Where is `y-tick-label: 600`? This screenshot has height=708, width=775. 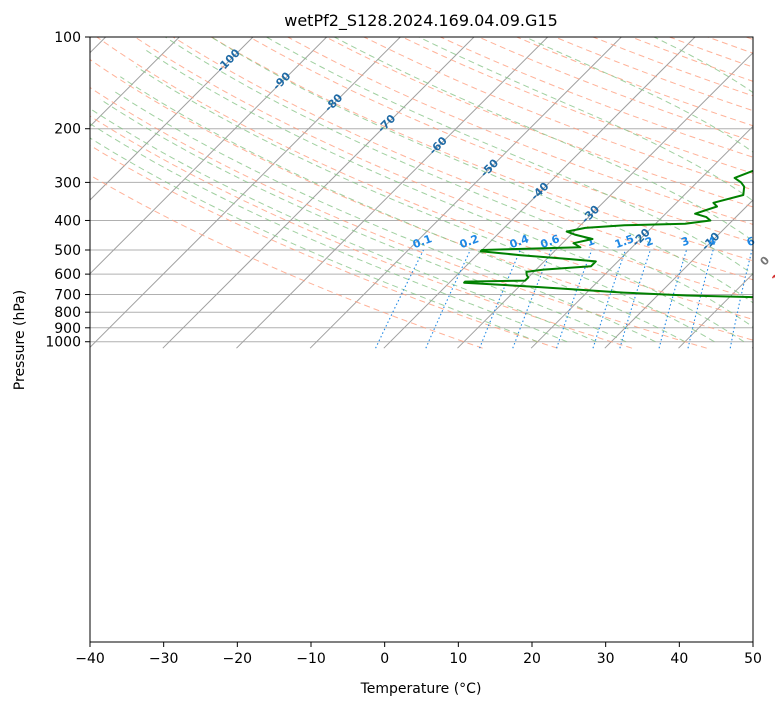 y-tick-label: 600 is located at coordinates (67, 275).